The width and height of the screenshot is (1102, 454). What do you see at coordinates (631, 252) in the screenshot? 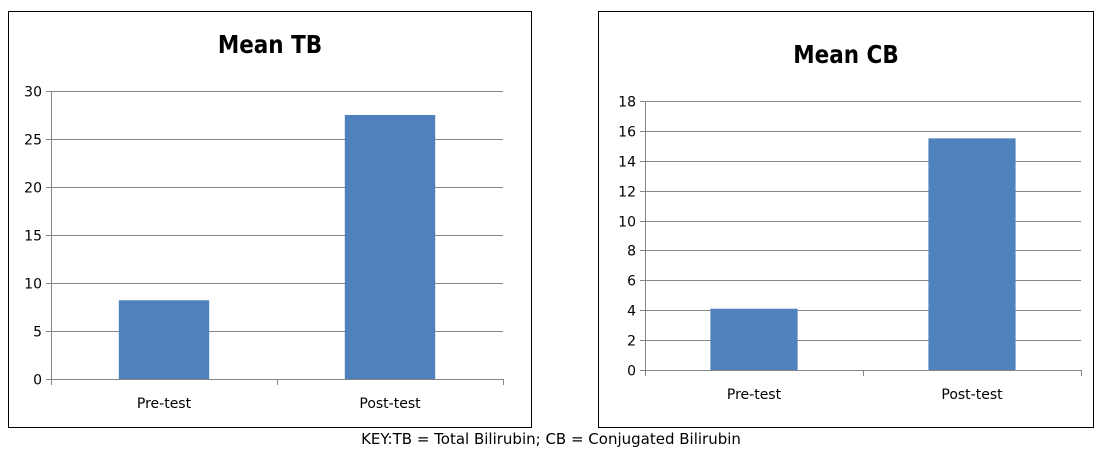
I see `y-tick-label: 8` at bounding box center [631, 252].